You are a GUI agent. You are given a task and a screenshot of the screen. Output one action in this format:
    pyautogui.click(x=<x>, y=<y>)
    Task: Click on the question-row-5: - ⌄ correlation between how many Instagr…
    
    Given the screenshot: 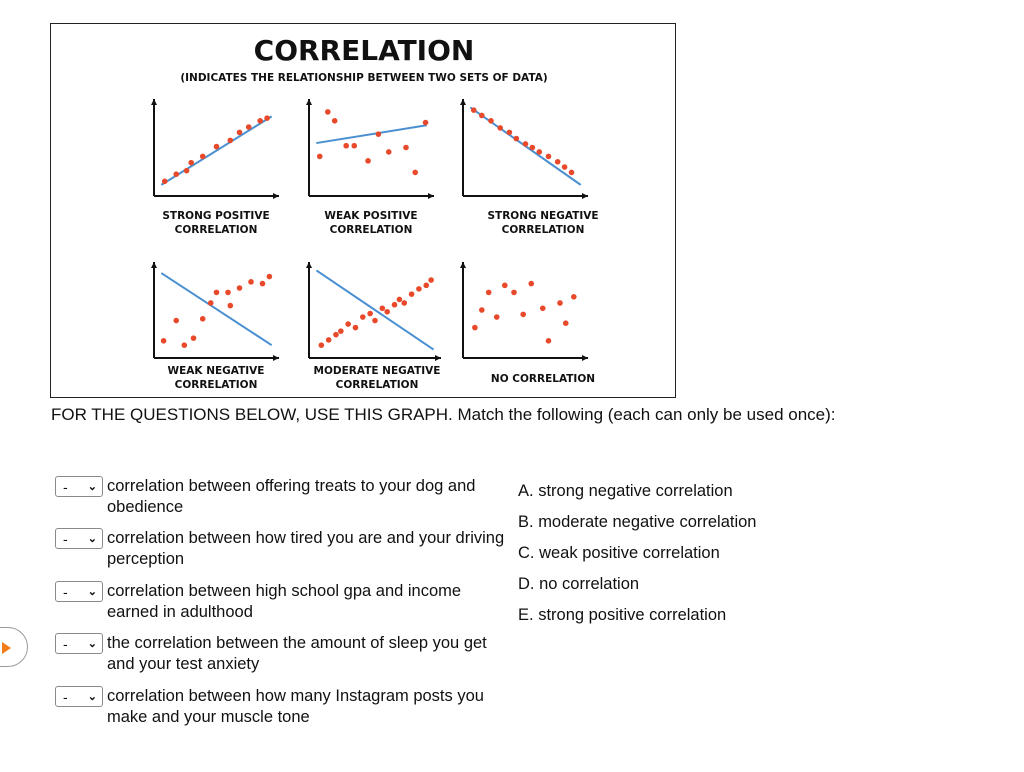 What is the action you would take?
    pyautogui.click(x=285, y=707)
    